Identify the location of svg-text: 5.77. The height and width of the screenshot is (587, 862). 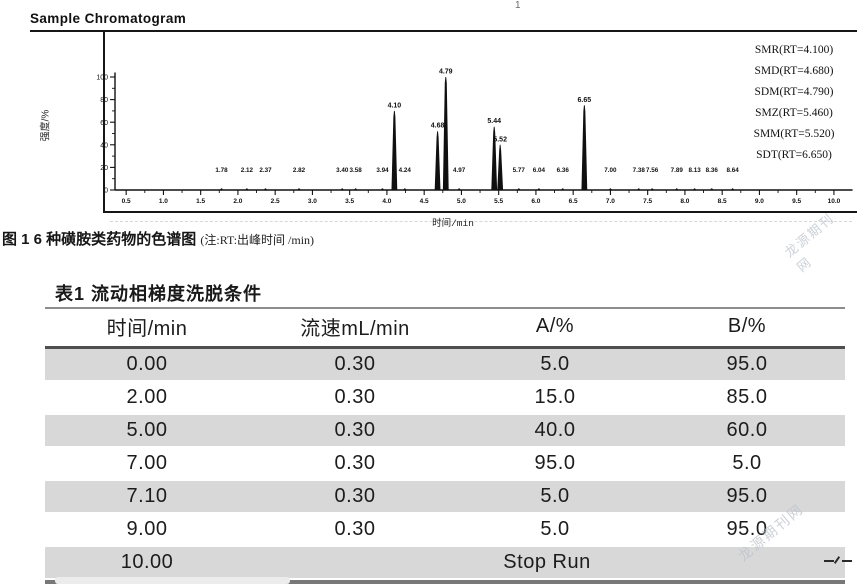
(519, 170).